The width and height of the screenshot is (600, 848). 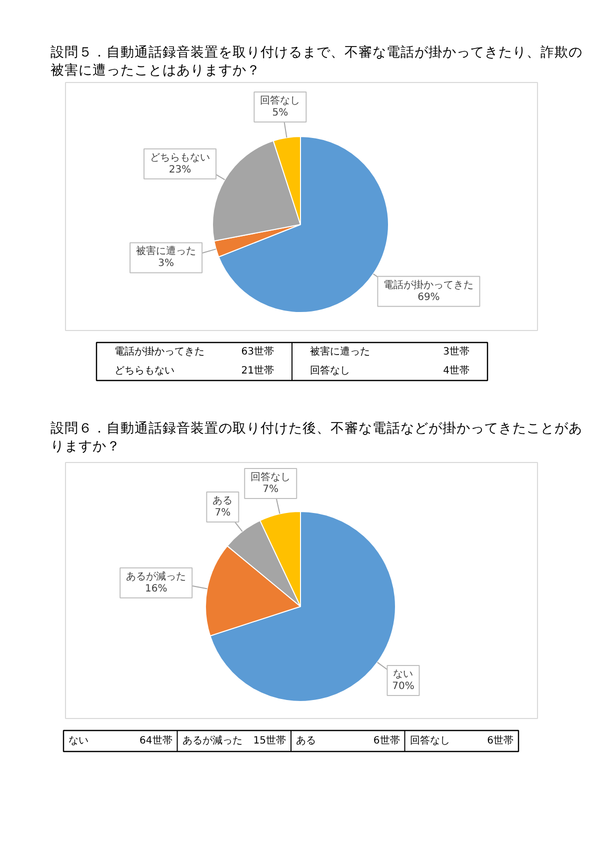 What do you see at coordinates (78, 741) in the screenshot?
I see `text: ない` at bounding box center [78, 741].